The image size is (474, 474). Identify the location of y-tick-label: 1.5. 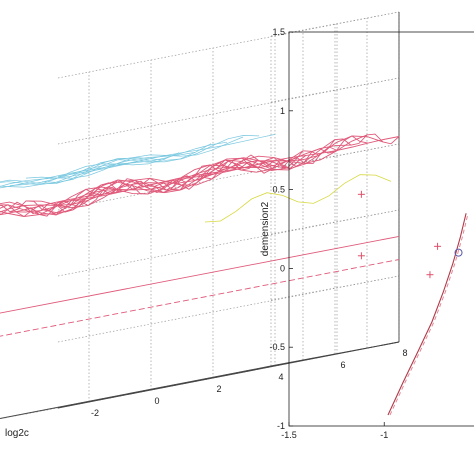
(278, 32).